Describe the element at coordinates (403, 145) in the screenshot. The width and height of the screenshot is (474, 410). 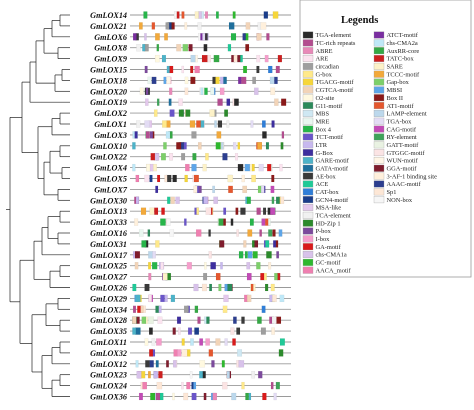
I see `legend-label: GATT-motif` at that location.